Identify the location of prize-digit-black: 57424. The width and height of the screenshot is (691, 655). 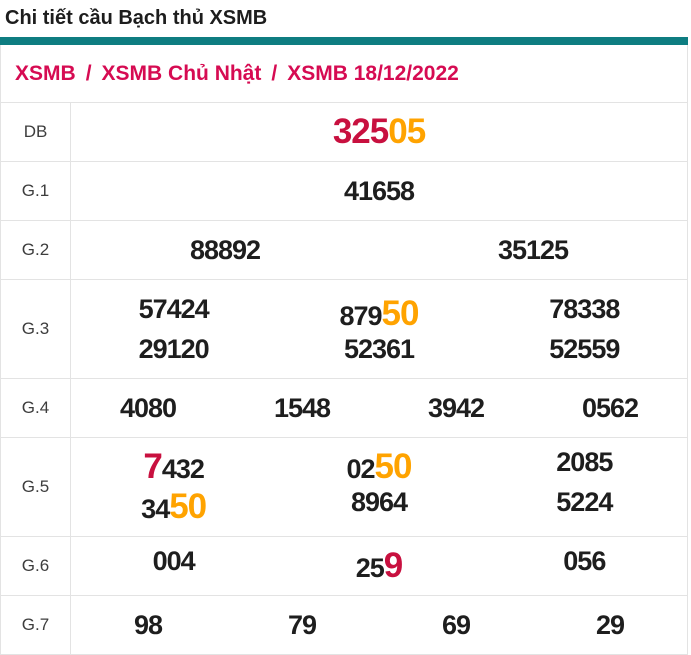
(174, 308).